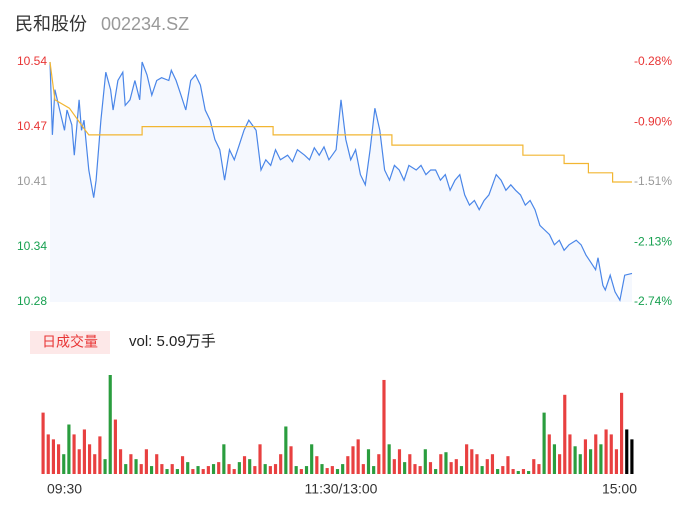 The height and width of the screenshot is (529, 686). What do you see at coordinates (32, 246) in the screenshot?
I see `y-tick-label: 10.34` at bounding box center [32, 246].